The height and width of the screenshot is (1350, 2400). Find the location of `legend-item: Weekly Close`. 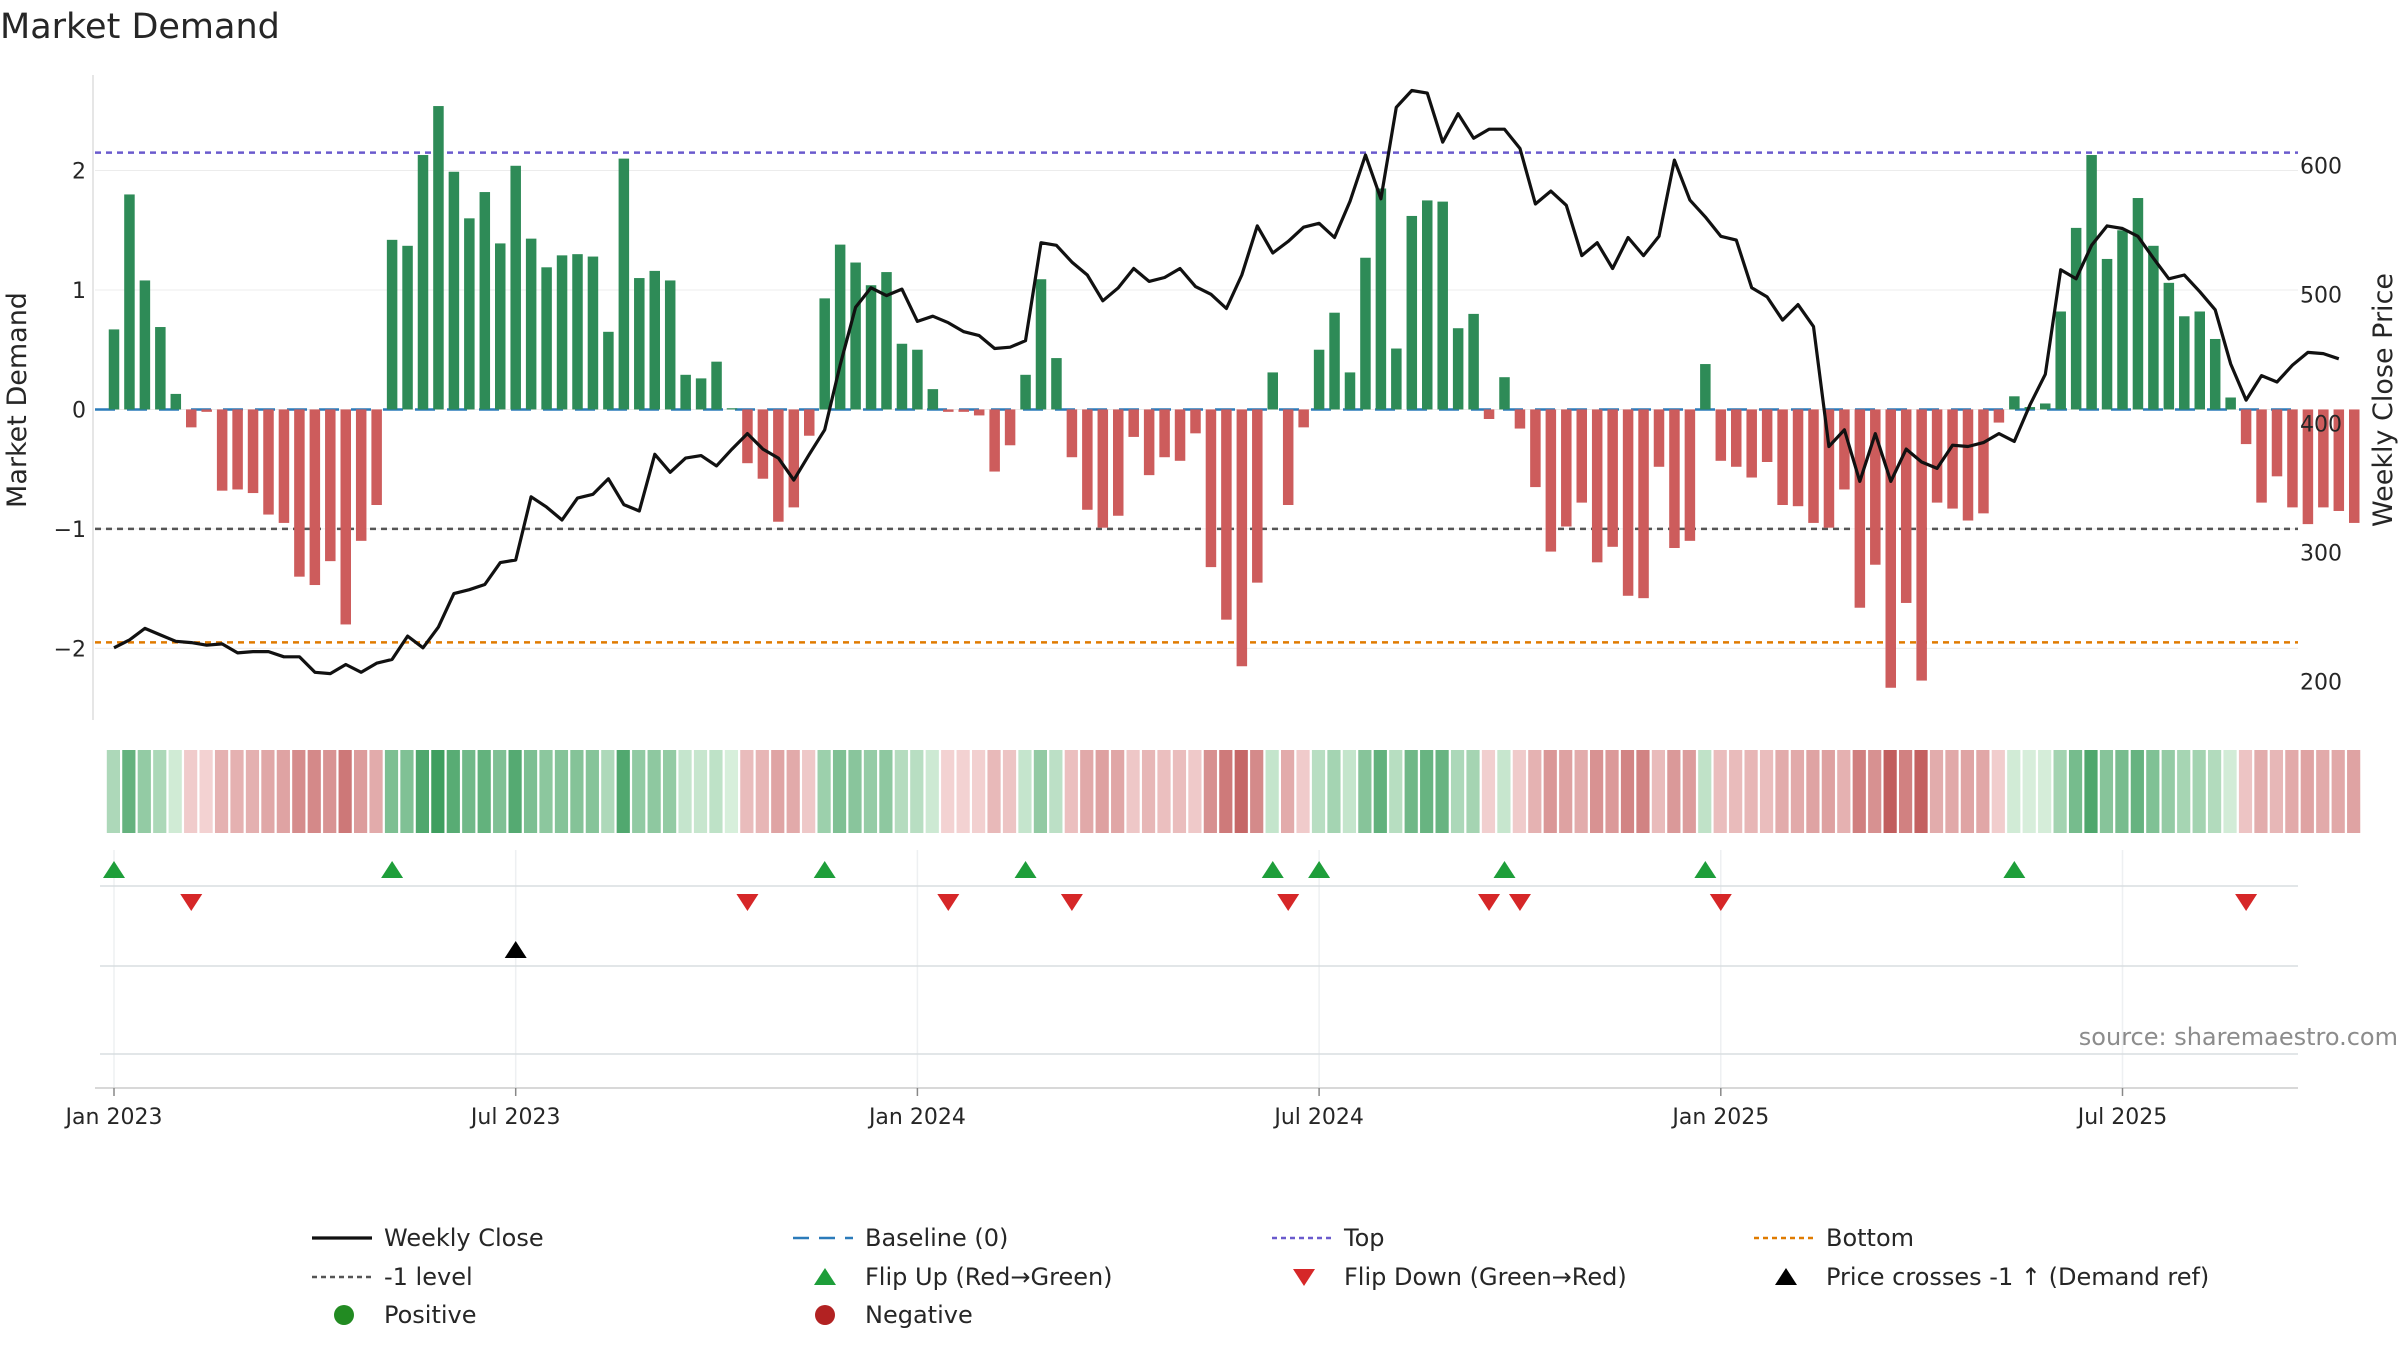

legend-item: Weekly Close is located at coordinates (428, 1238).